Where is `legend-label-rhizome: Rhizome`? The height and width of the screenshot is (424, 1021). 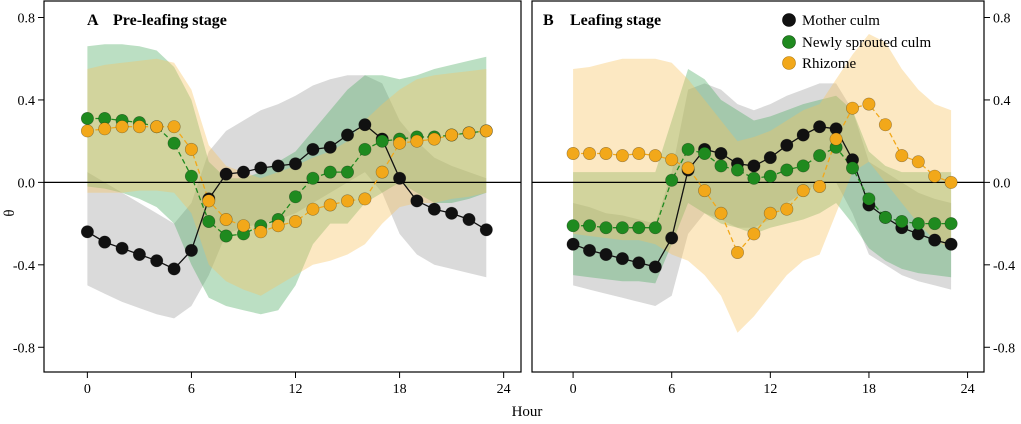 legend-label-rhizome: Rhizome is located at coordinates (829, 64).